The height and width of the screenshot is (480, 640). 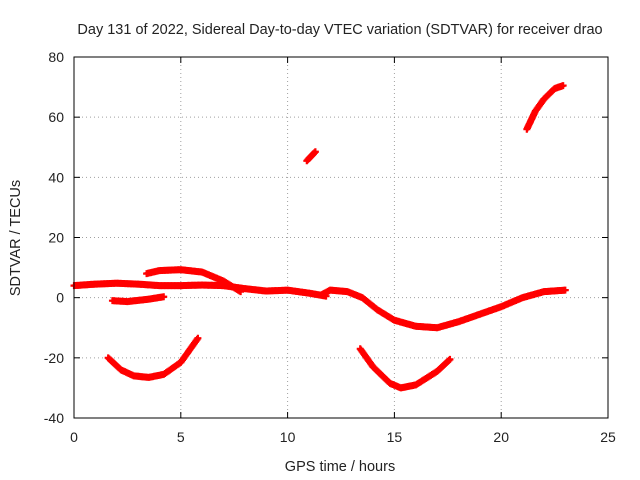 I want to click on y-tick-label: 40, so click(x=56, y=177).